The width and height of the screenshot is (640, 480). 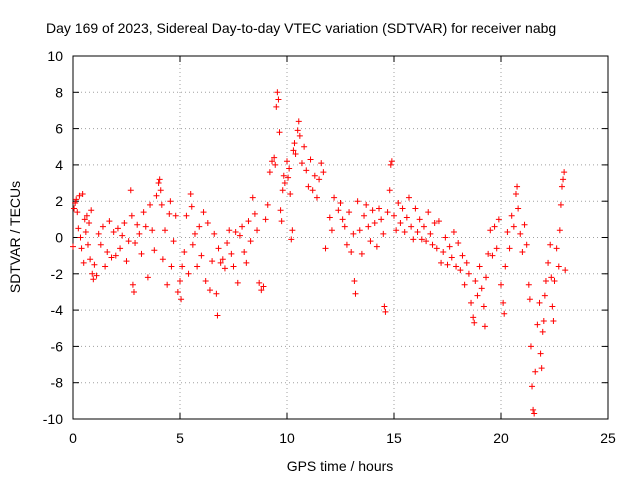 What do you see at coordinates (287, 438) in the screenshot?
I see `x-tick-label: 10` at bounding box center [287, 438].